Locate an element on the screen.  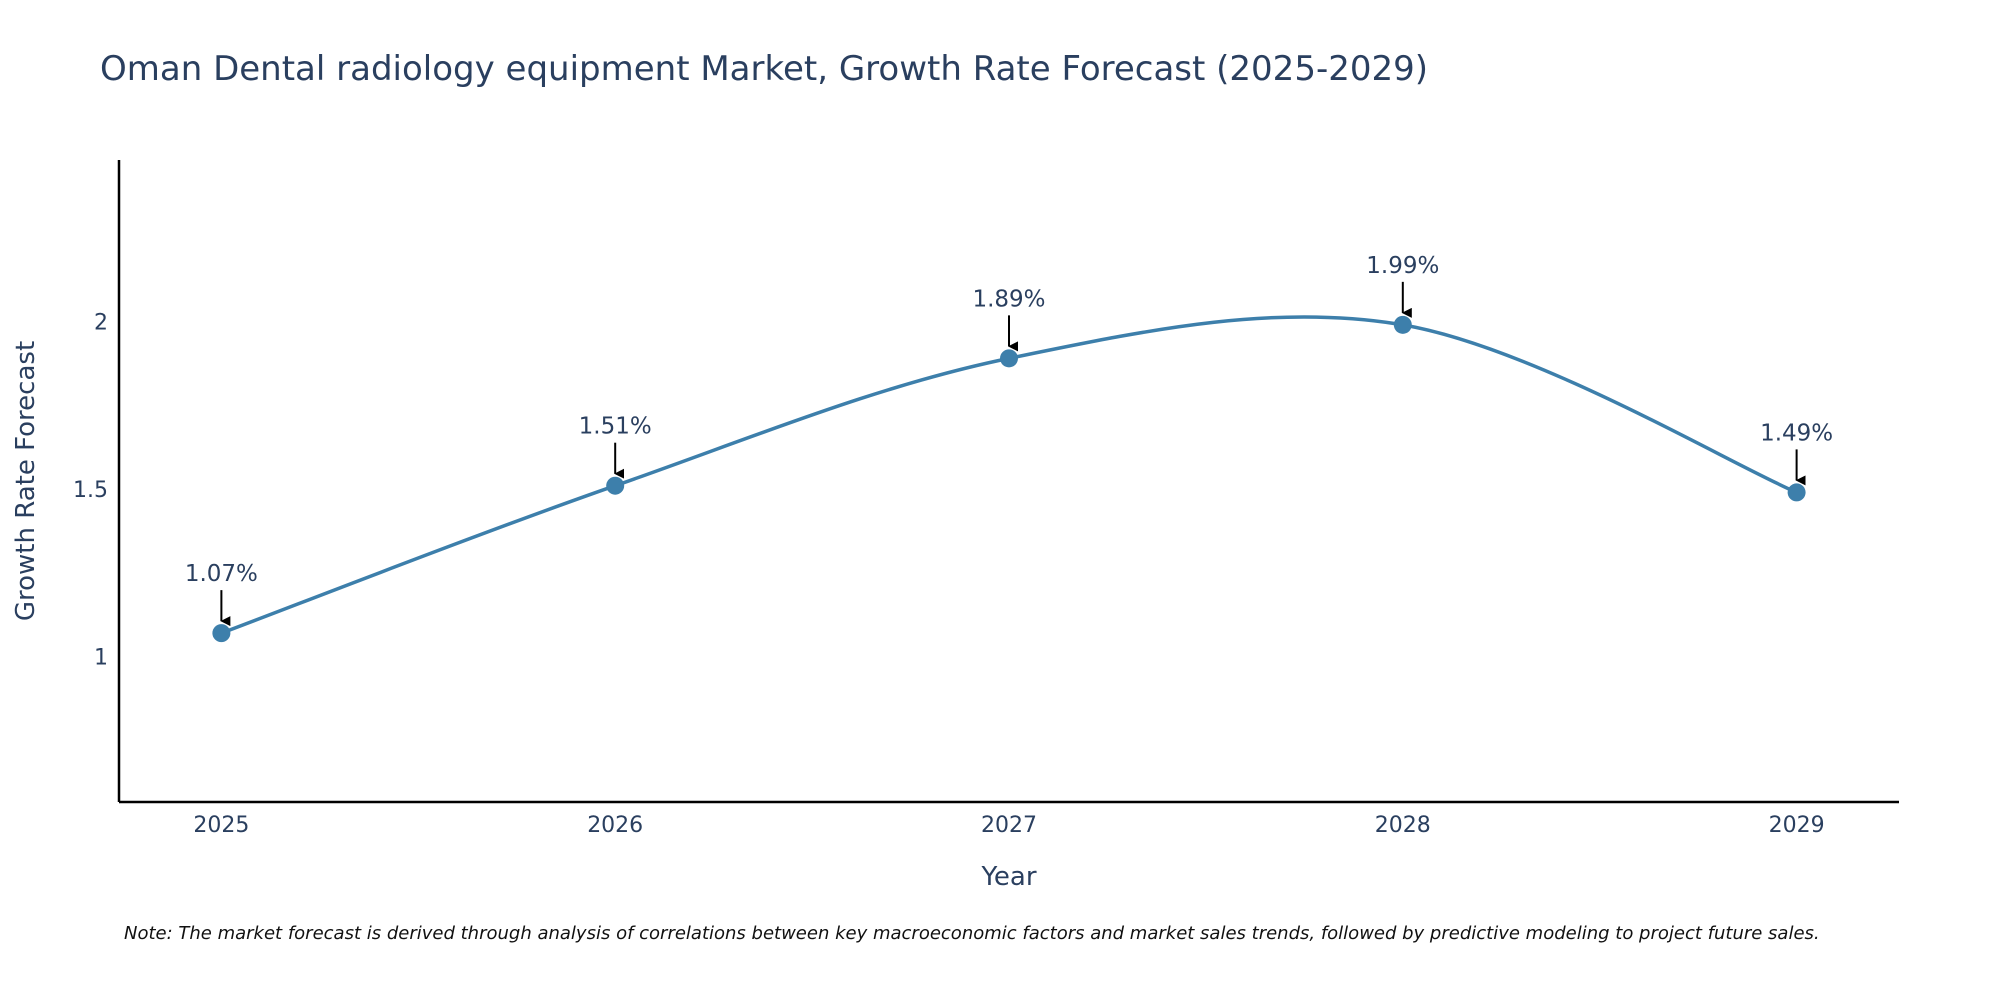
data-label: 1.89% is located at coordinates (1008, 299).